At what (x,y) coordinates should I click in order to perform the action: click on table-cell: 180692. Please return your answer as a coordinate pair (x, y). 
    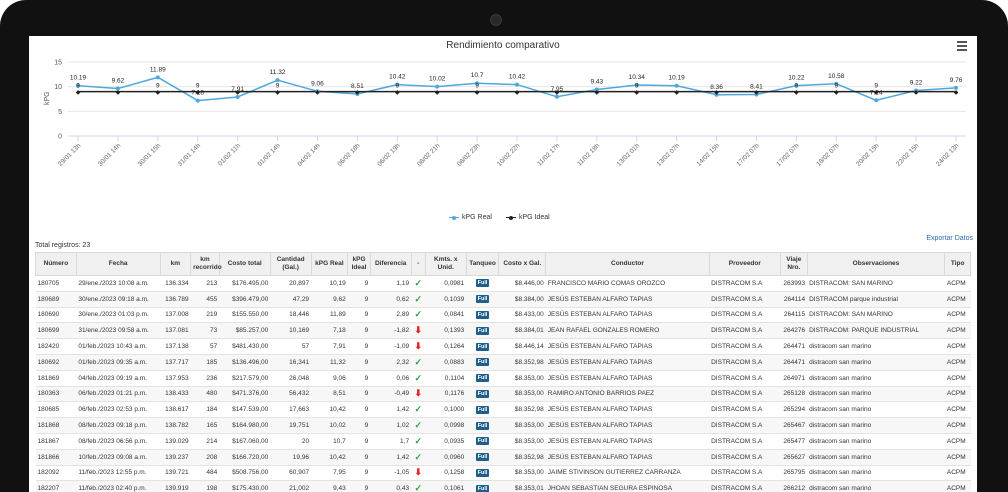
    Looking at the image, I should click on (56, 362).